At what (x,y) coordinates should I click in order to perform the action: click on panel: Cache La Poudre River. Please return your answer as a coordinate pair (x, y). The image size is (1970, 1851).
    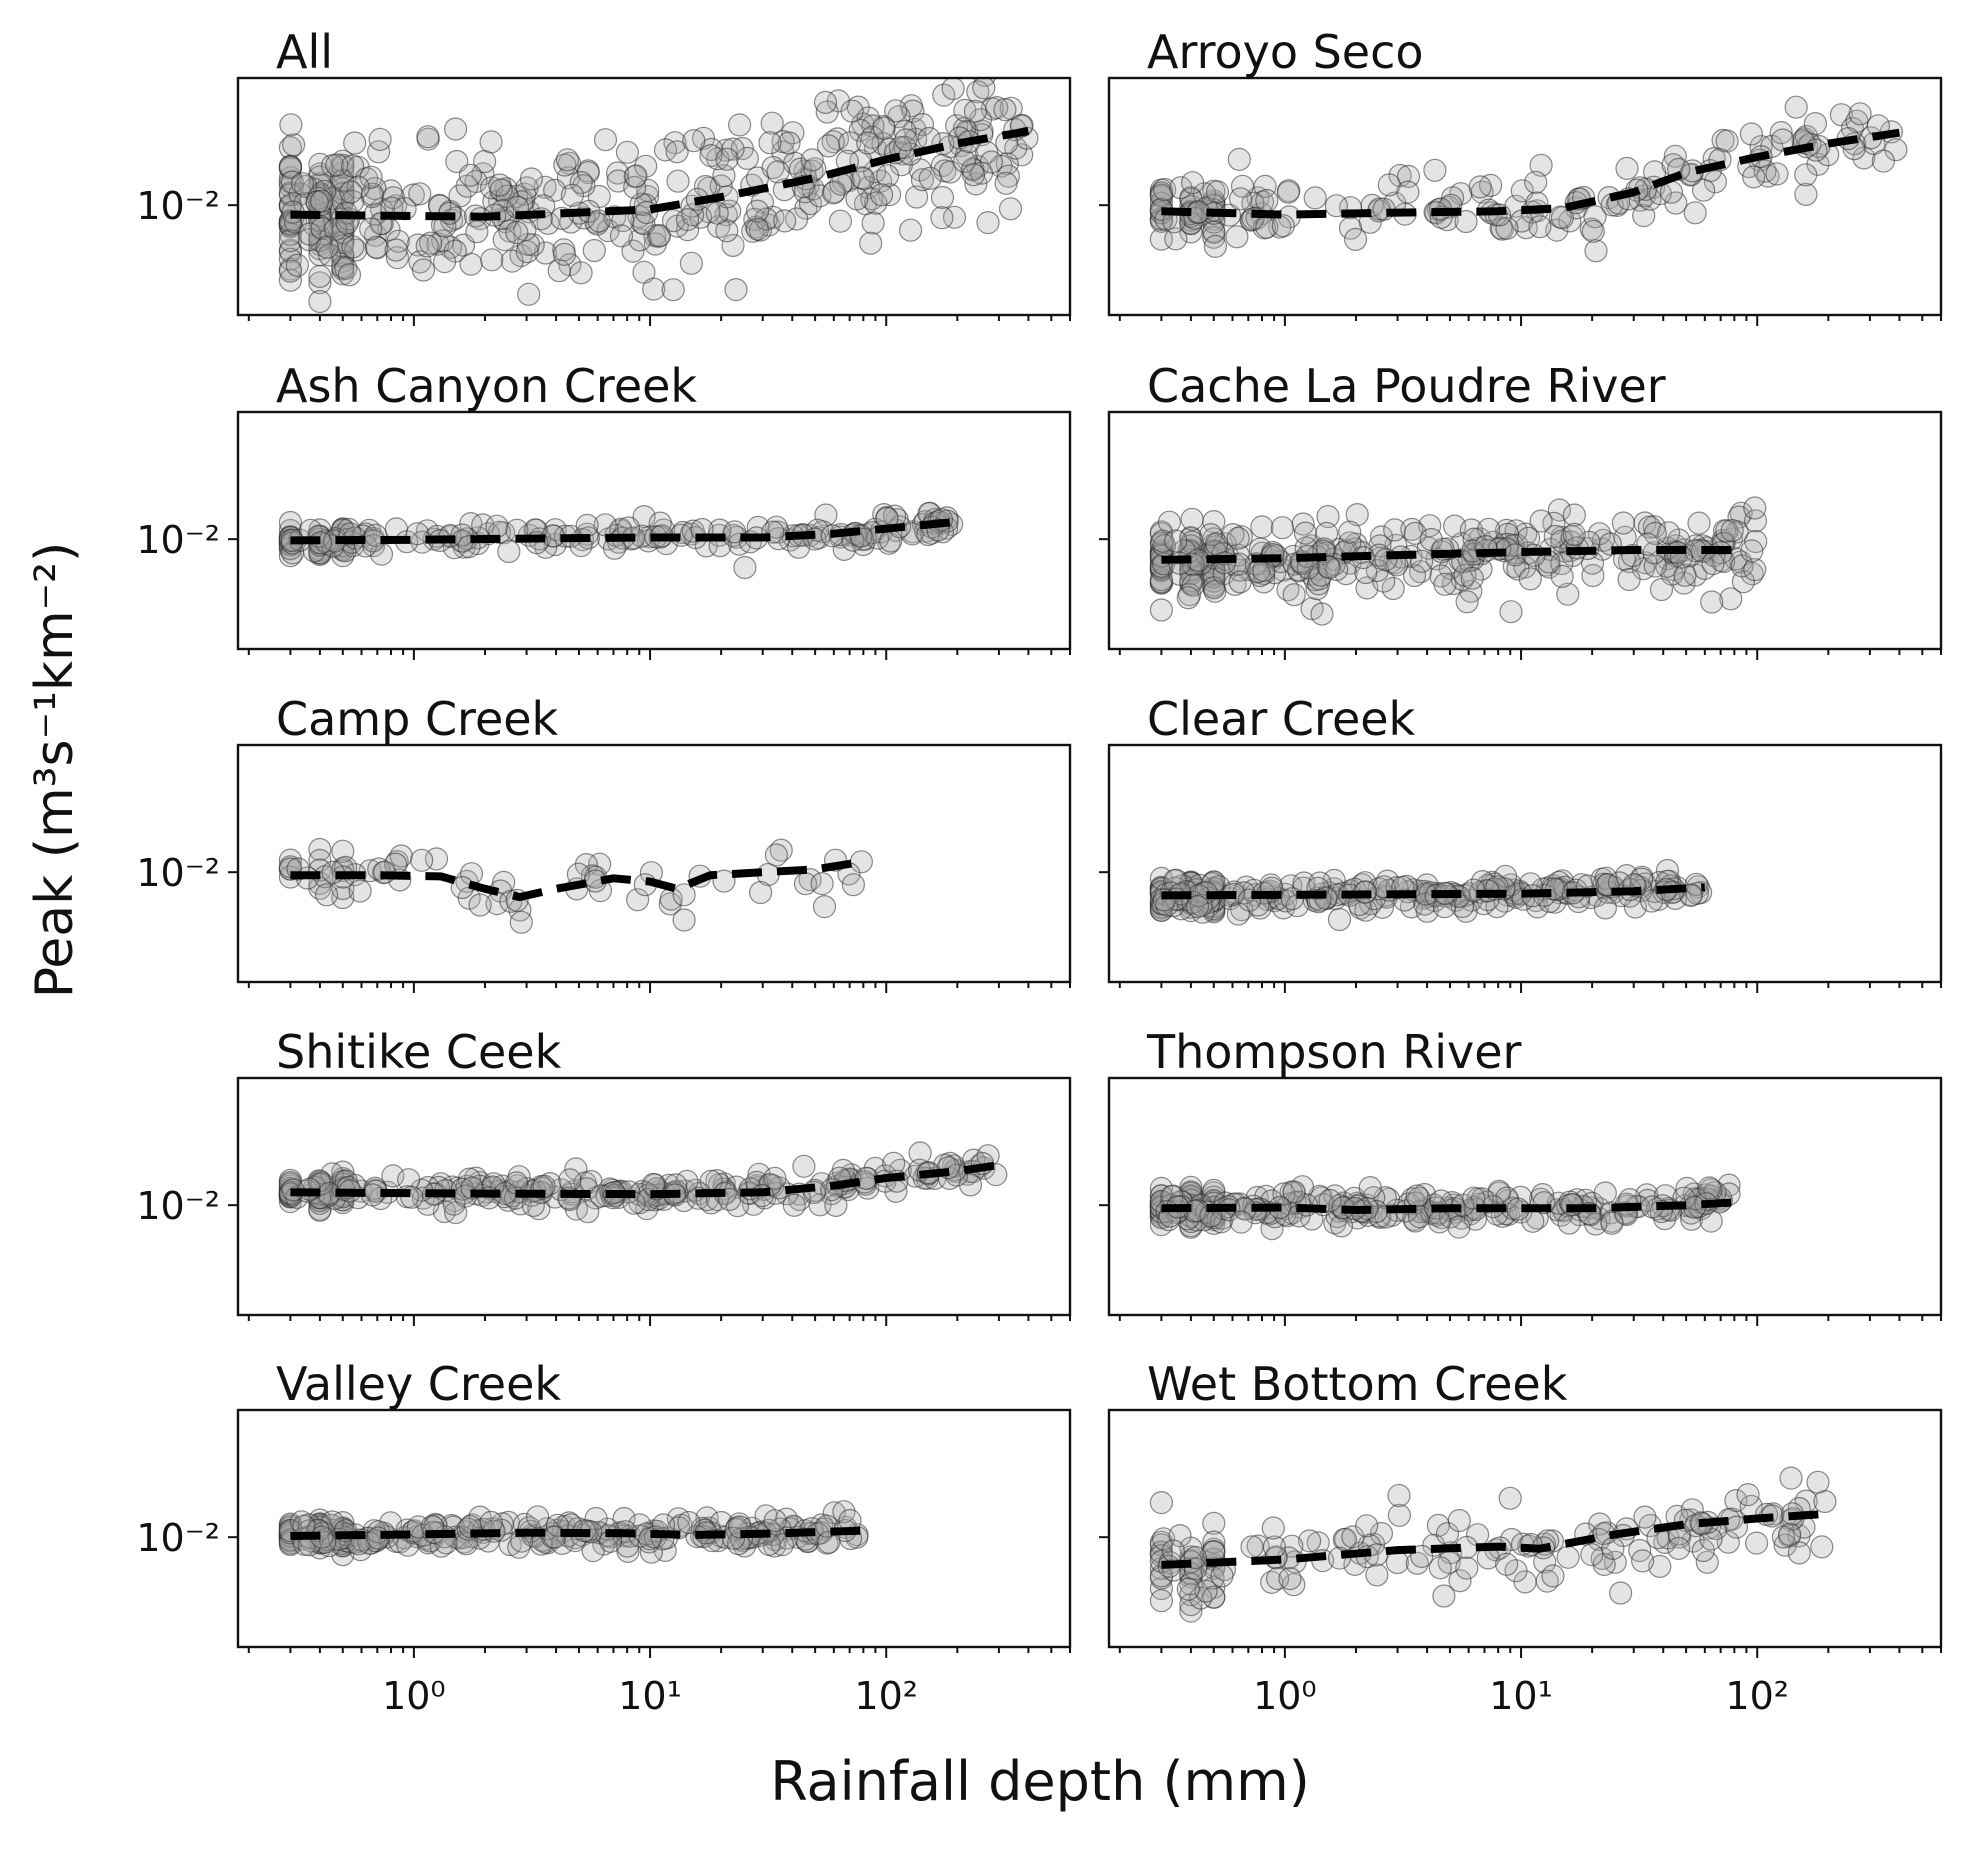
    Looking at the image, I should click on (1521, 509).